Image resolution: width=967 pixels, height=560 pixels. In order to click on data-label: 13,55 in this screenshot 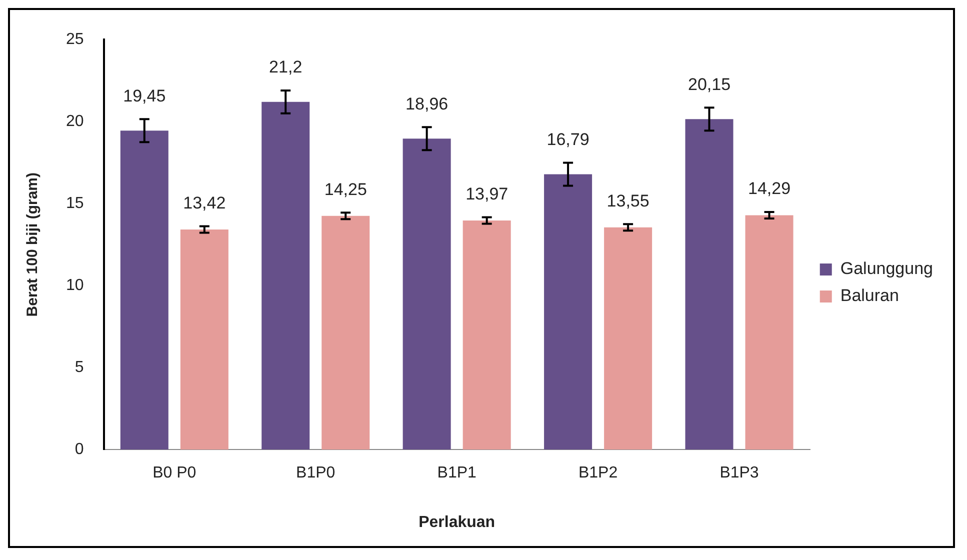, I will do `click(628, 200)`.